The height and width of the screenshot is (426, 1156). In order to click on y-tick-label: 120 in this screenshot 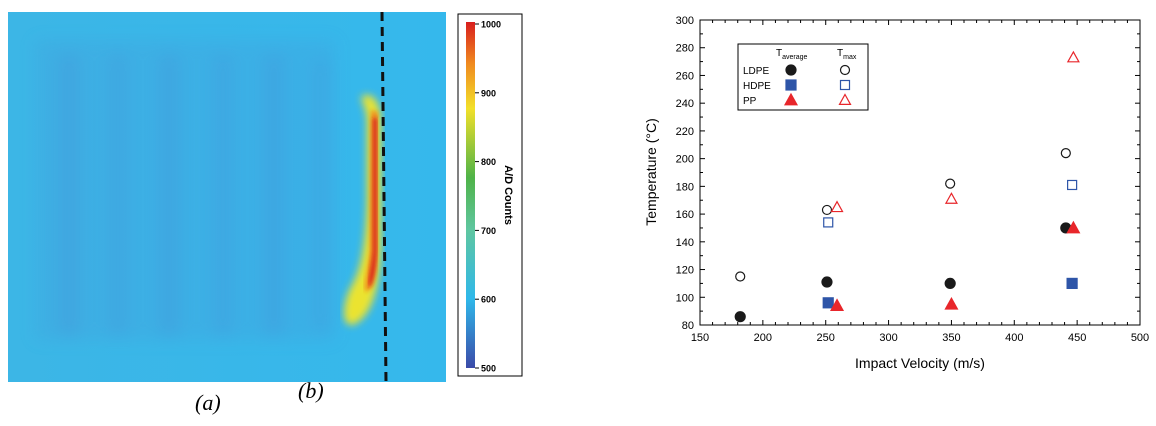, I will do `click(685, 271)`.